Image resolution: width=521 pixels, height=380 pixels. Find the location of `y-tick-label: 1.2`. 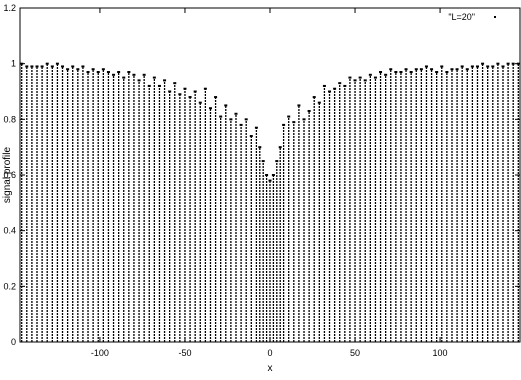

y-tick-label: 1.2 is located at coordinates (9, 8).